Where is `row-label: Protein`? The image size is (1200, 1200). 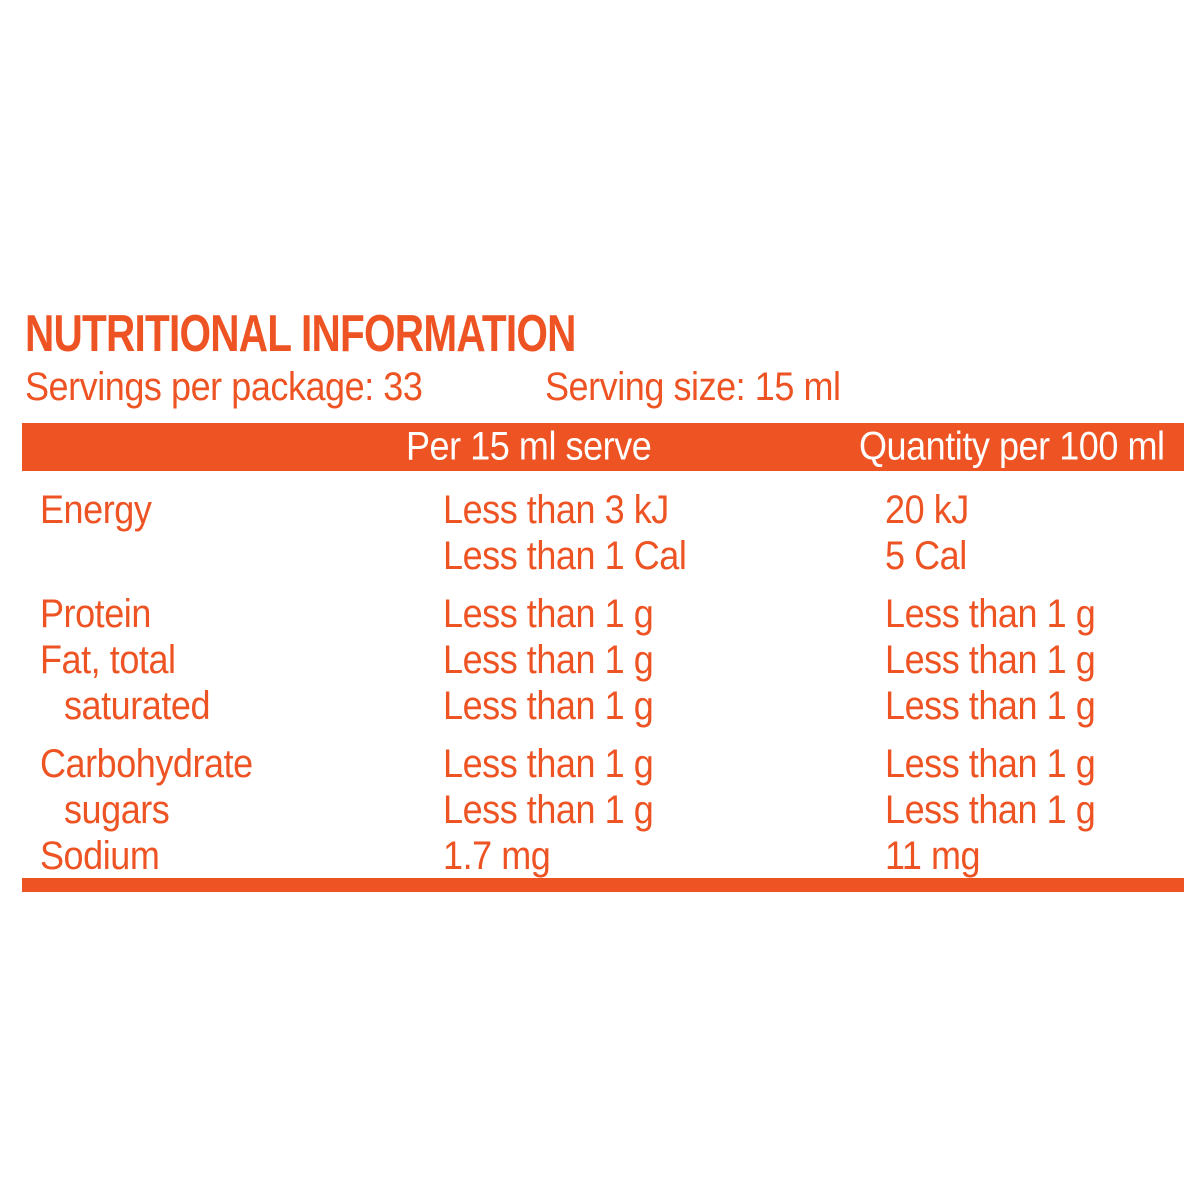
row-label: Protein is located at coordinates (95, 614).